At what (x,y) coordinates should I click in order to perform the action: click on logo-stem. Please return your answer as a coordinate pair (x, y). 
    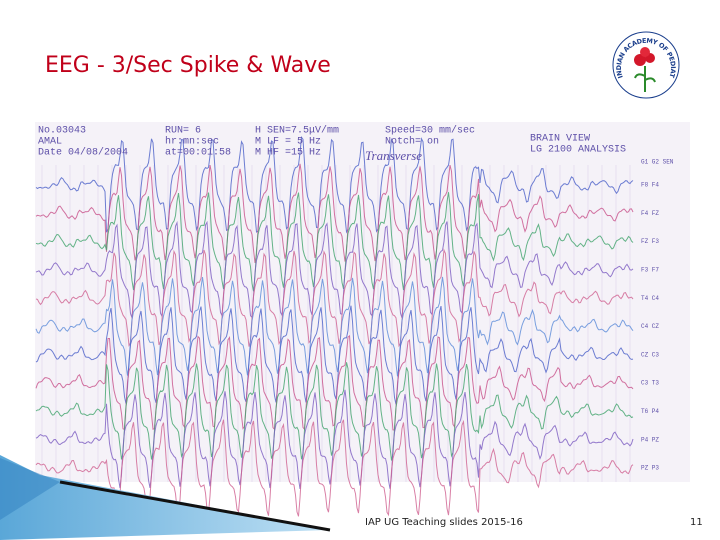
    Looking at the image, I should click on (645, 79).